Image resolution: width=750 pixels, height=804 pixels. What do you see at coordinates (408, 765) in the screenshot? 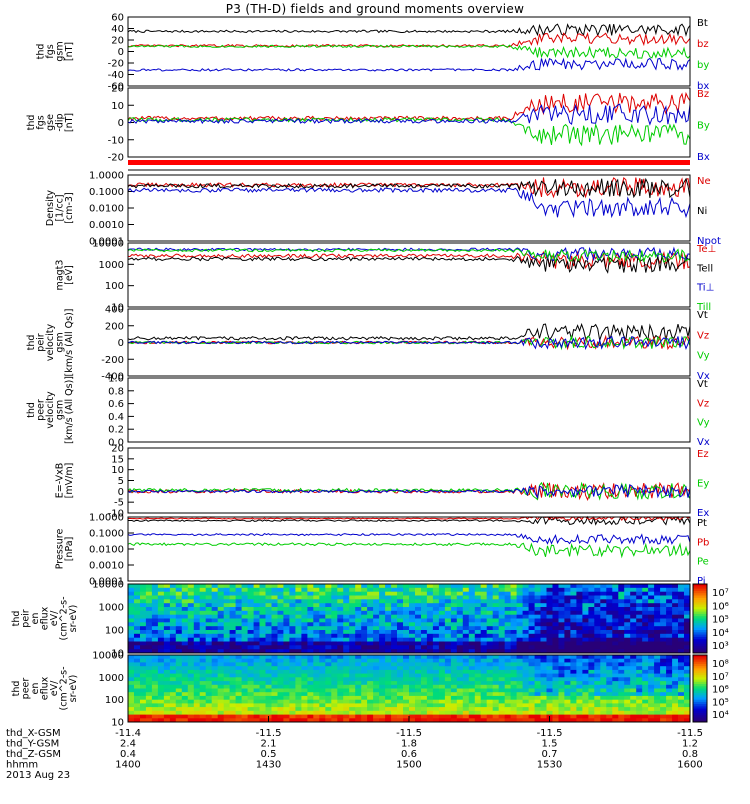
I see `x-tick-label: 1500` at bounding box center [408, 765].